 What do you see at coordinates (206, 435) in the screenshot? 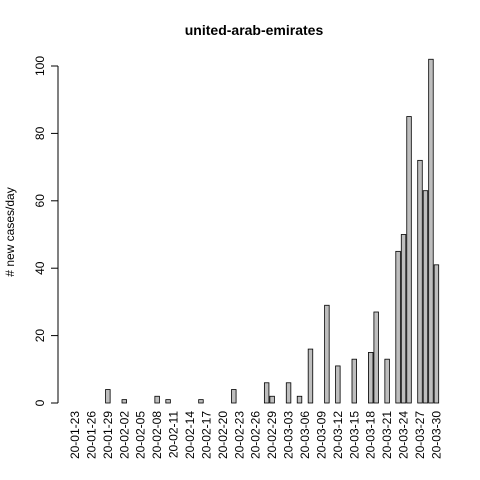
I see `x-tick-label: 20-02-17` at bounding box center [206, 435].